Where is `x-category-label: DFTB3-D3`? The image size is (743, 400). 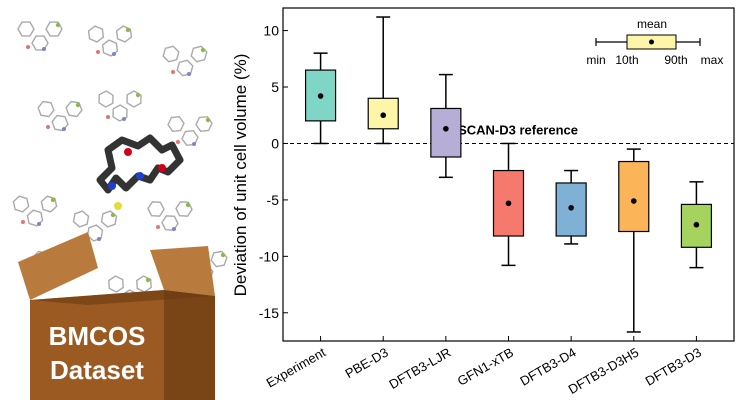
x-category-label: DFTB3-D3 is located at coordinates (673, 367).